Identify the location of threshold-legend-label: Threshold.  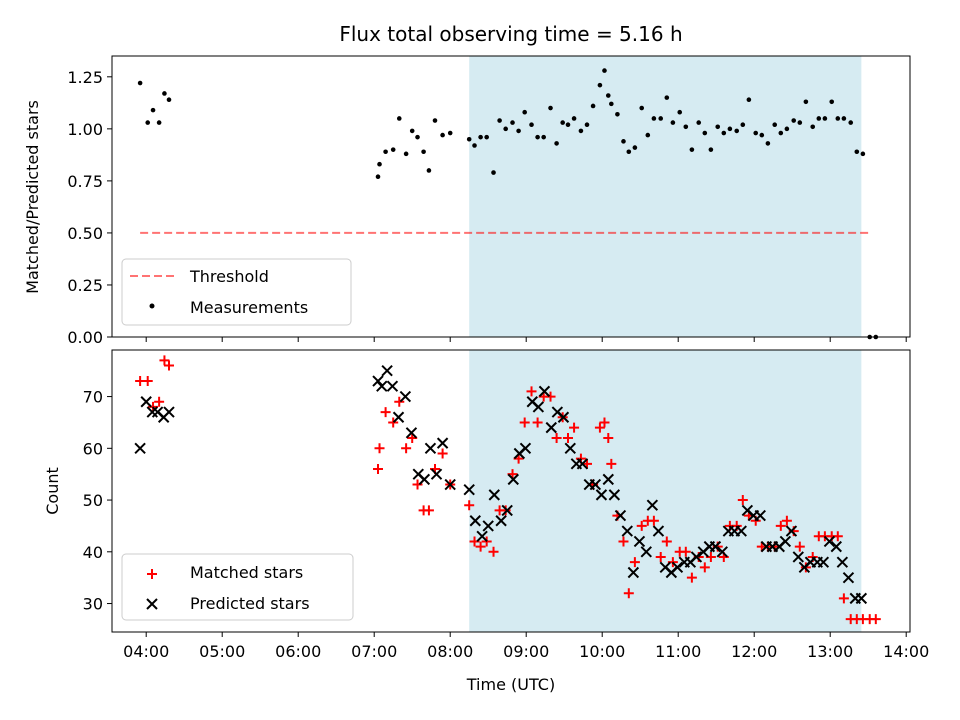
(229, 276).